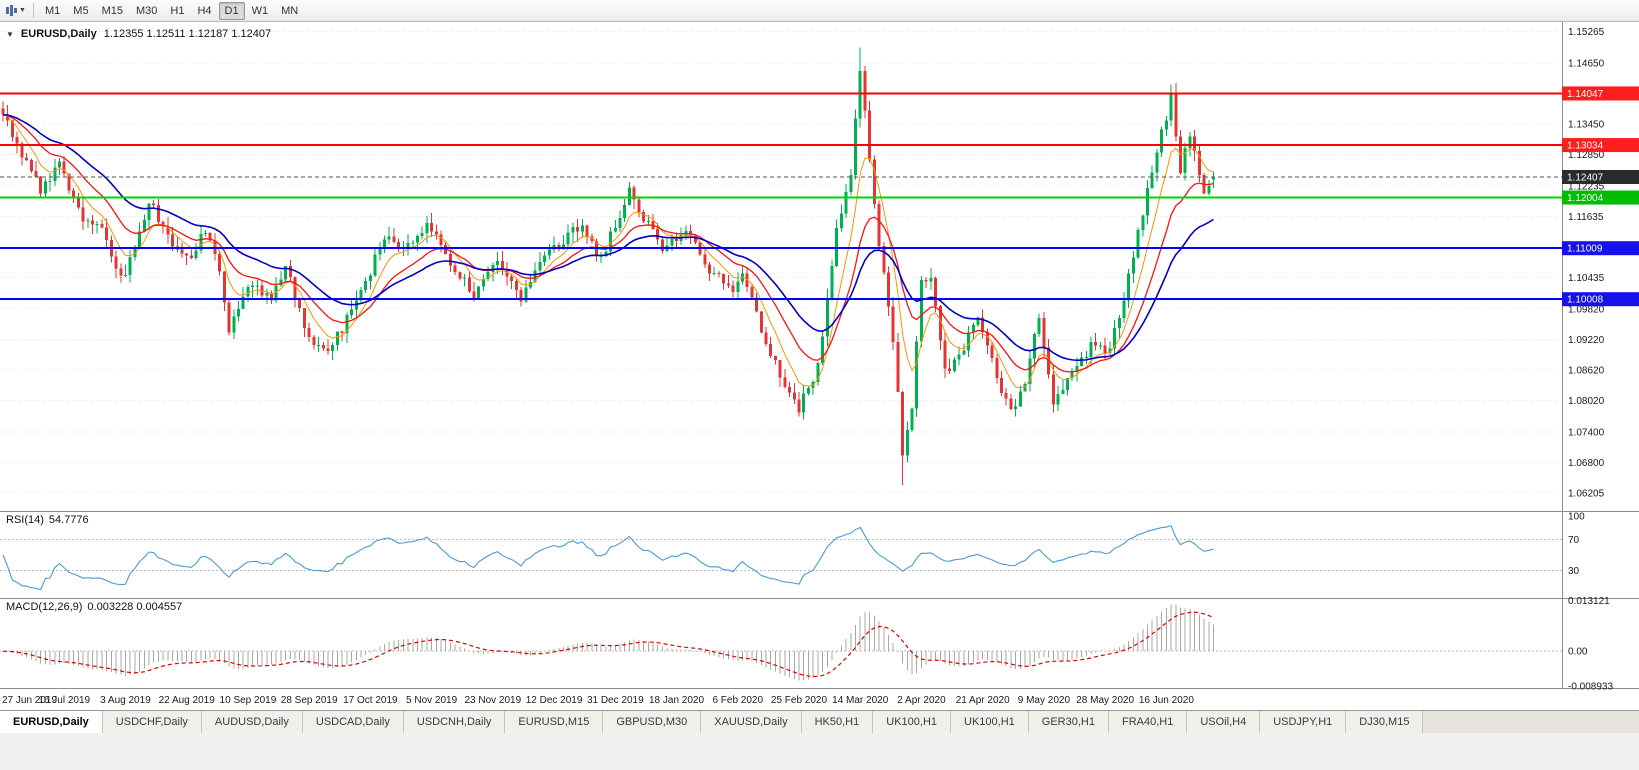 The width and height of the screenshot is (1639, 770). I want to click on chart-tab-eurusd-daily: EURUSD,Daily, so click(51, 722).